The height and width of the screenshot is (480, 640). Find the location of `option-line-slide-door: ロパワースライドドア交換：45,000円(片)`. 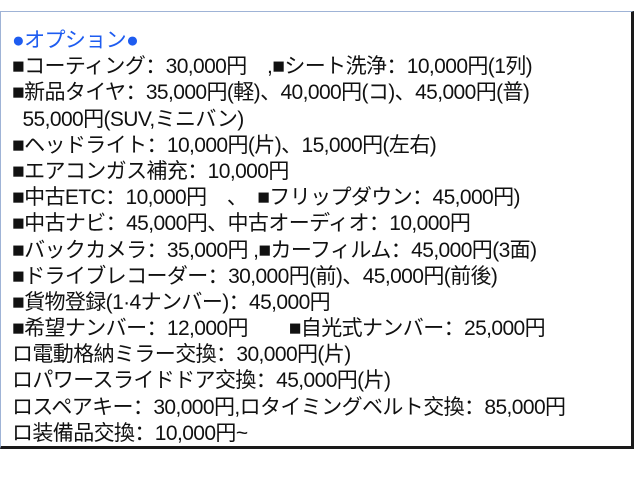

option-line-slide-door: ロパワースライドドア交換：45,000円(片) is located at coordinates (201, 381).